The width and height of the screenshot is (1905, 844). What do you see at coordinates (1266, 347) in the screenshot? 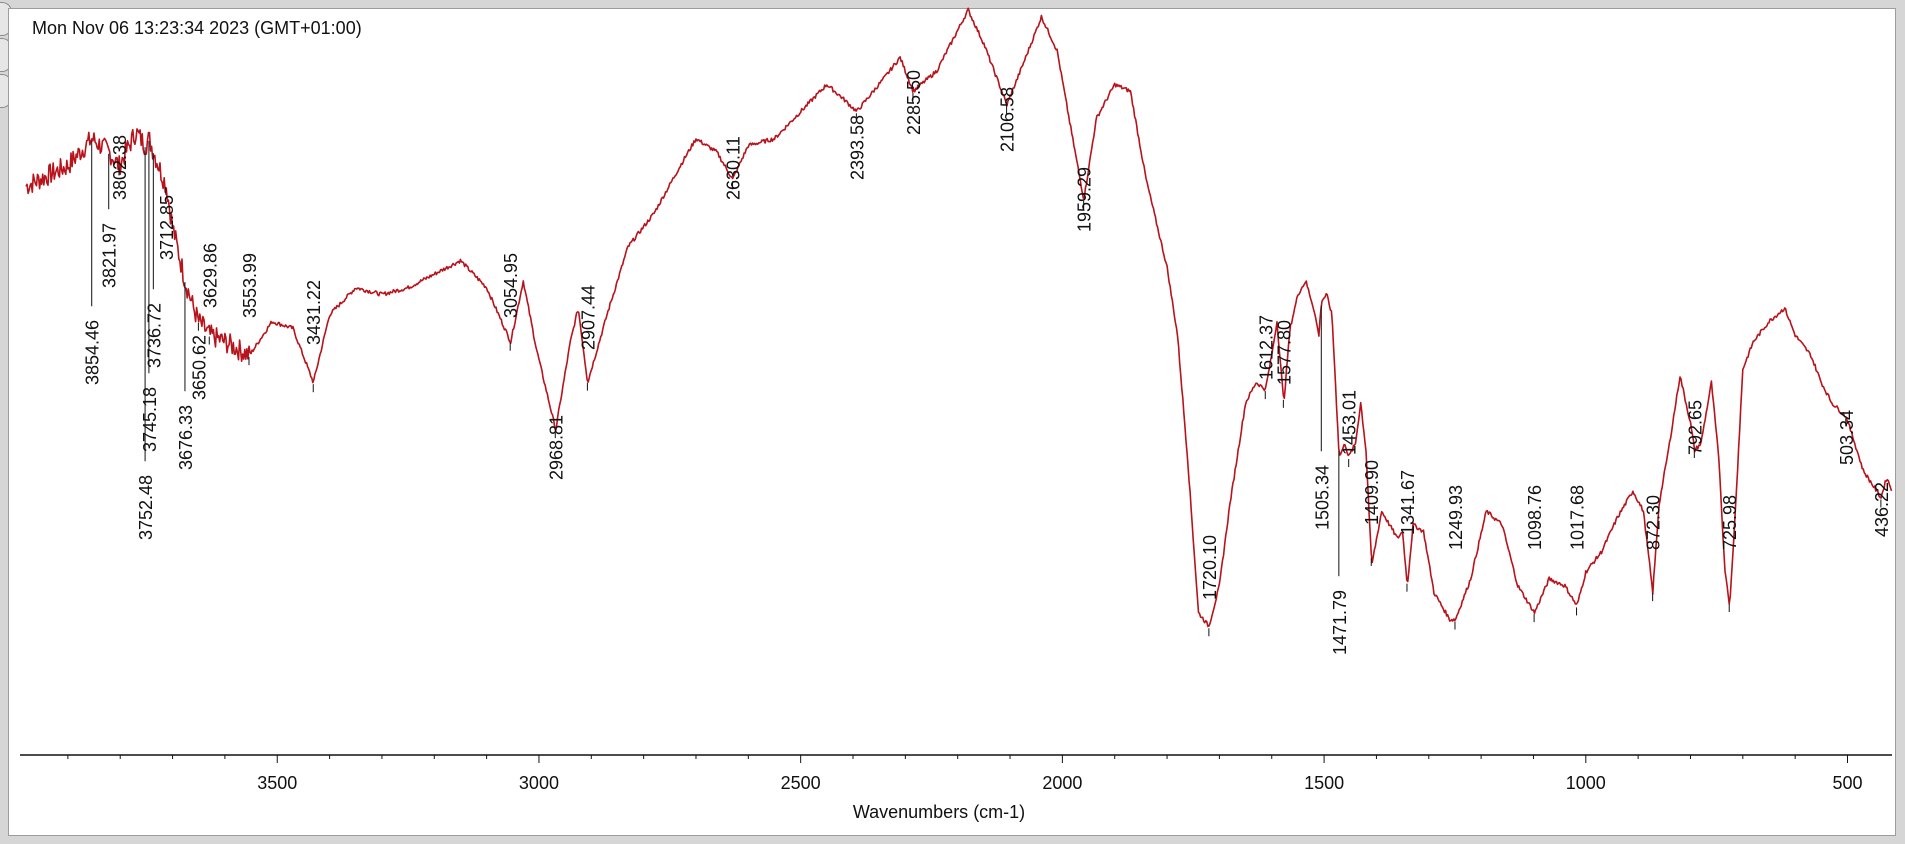
I see `peak-label: 1612.37` at bounding box center [1266, 347].